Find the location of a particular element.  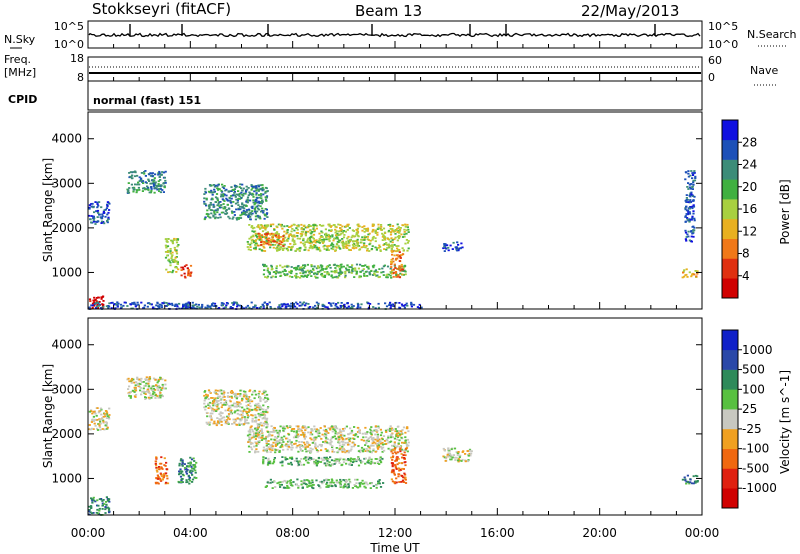

colorbar-swatch is located at coordinates (730, 248).